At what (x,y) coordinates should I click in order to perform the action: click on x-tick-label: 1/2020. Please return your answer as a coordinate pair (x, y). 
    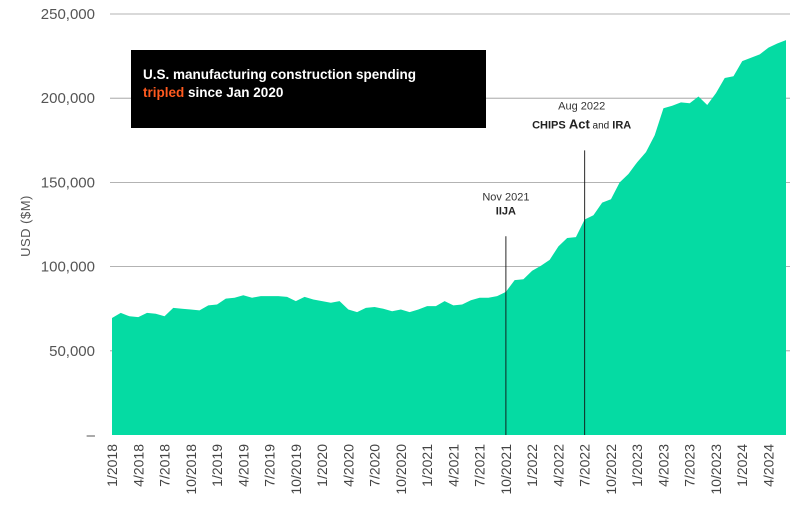
    Looking at the image, I should click on (322, 465).